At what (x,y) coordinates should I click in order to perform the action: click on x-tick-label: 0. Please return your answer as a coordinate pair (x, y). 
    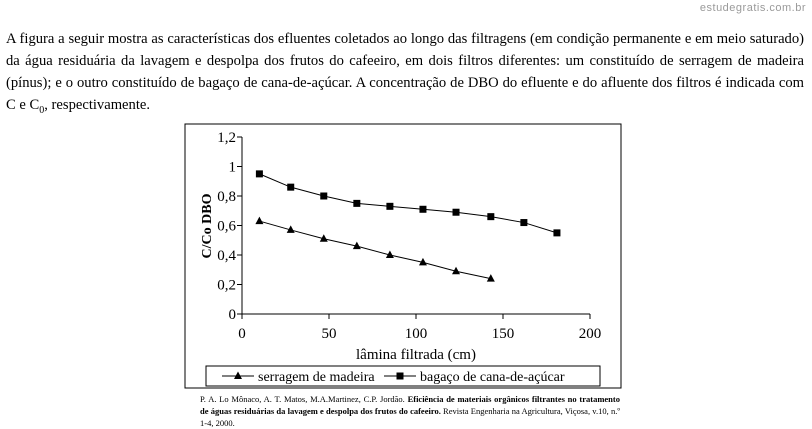
    Looking at the image, I should click on (242, 334).